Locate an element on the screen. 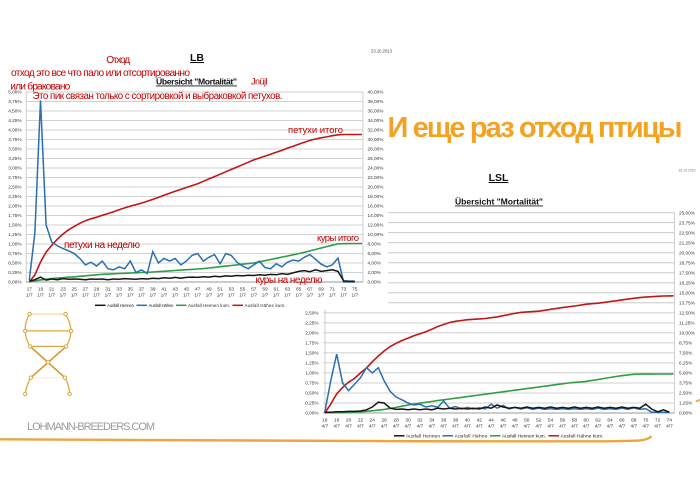 Image resolution: width=700 pixels, height=495 pixels. svg-text: 64 is located at coordinates (610, 421).